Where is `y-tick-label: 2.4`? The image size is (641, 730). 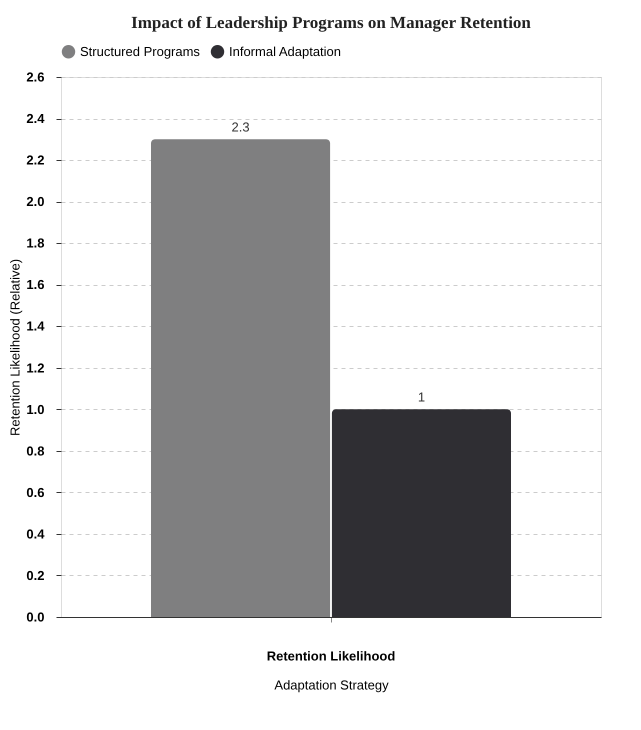 y-tick-label: 2.4 is located at coordinates (36, 118).